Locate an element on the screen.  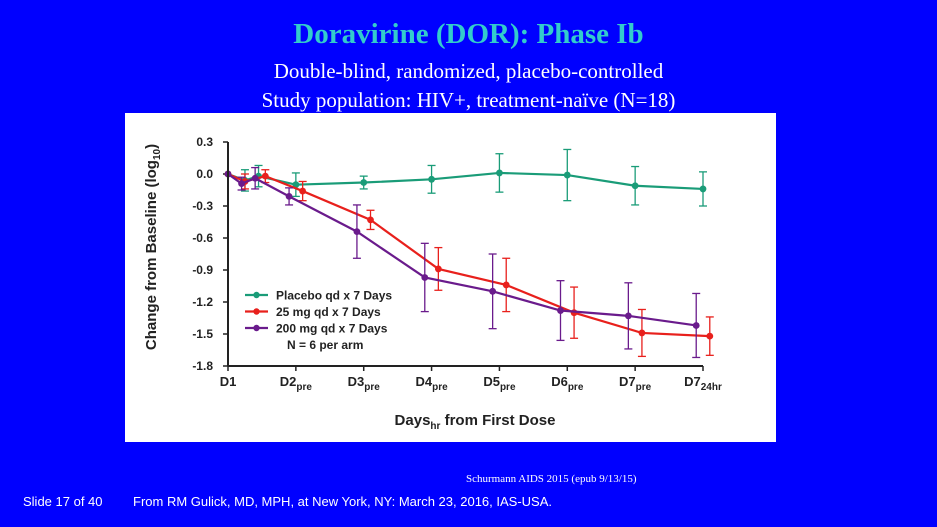
x-tick-label: D2pre is located at coordinates (296, 383).